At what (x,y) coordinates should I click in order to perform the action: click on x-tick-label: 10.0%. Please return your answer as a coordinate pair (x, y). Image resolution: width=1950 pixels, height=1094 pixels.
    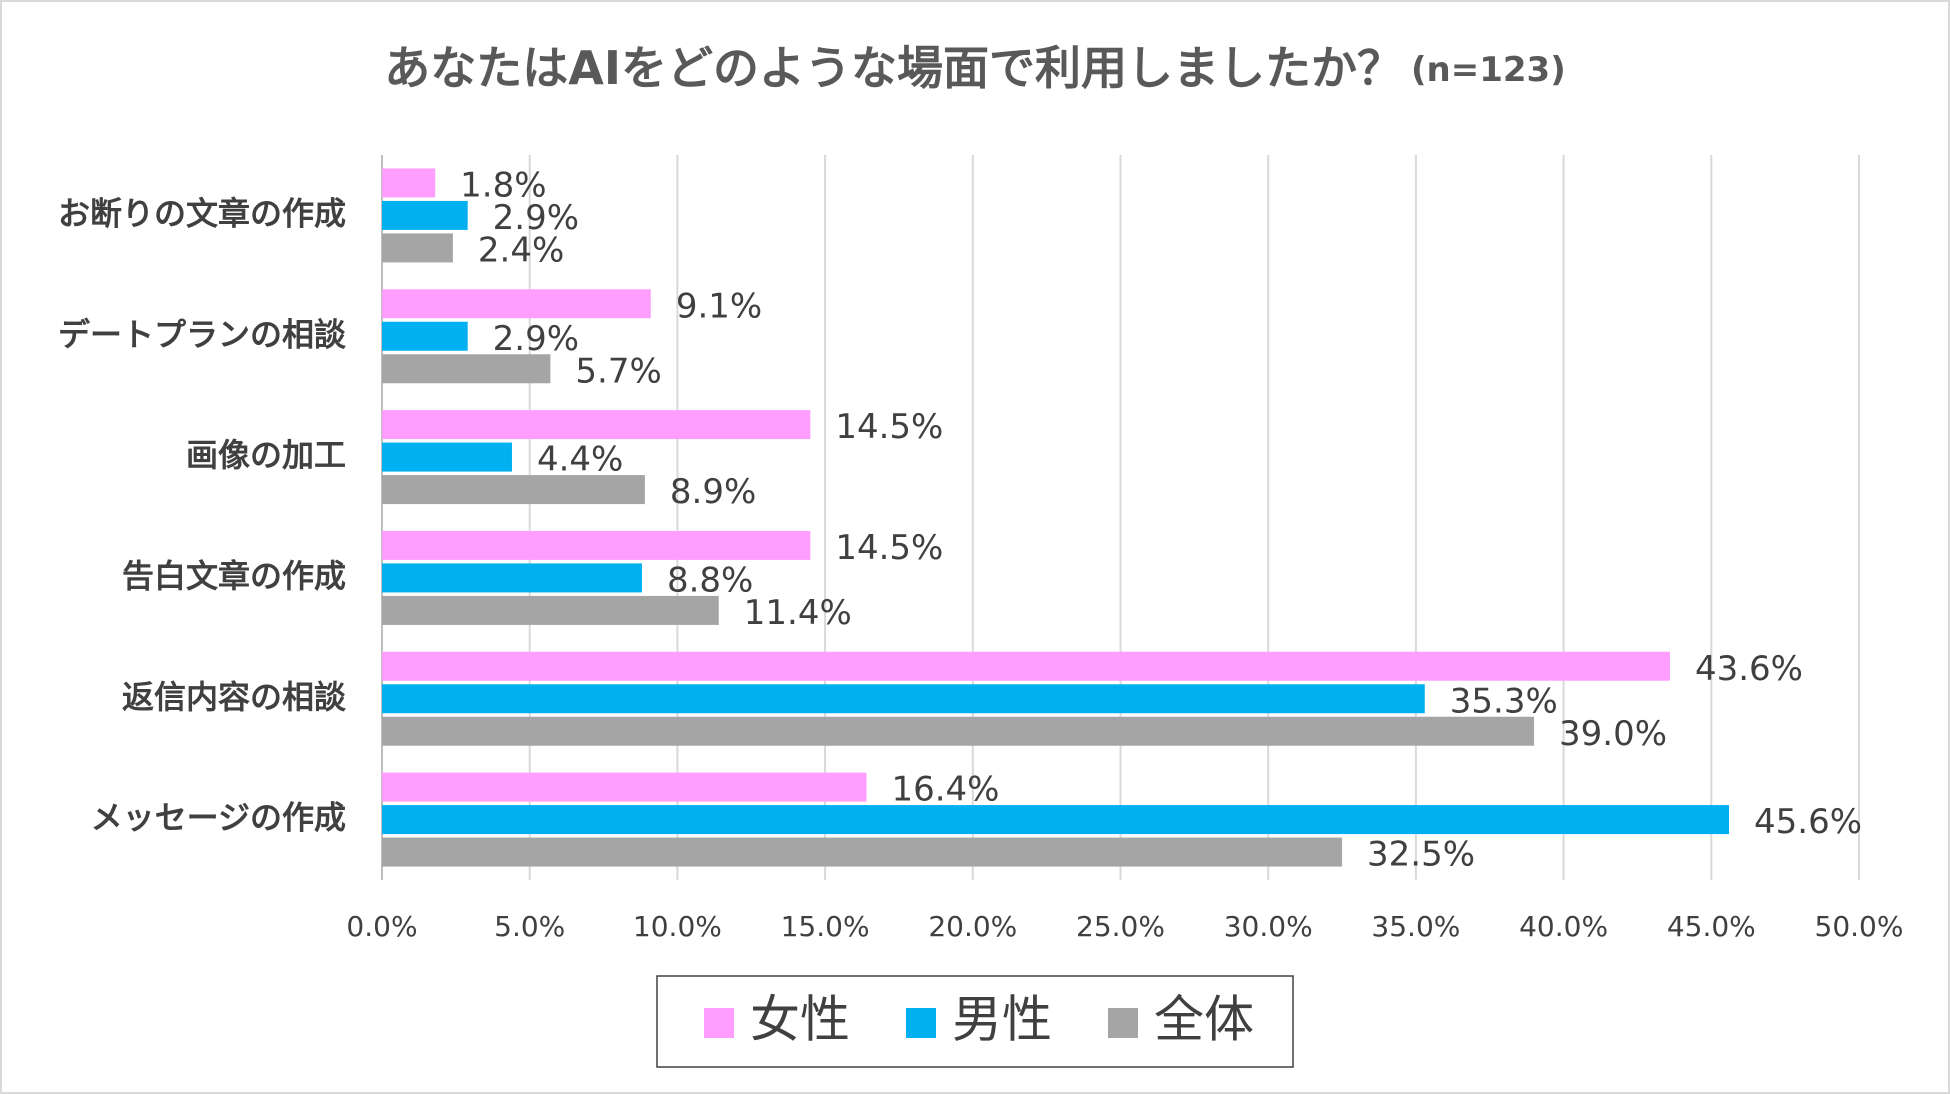
    Looking at the image, I should click on (677, 926).